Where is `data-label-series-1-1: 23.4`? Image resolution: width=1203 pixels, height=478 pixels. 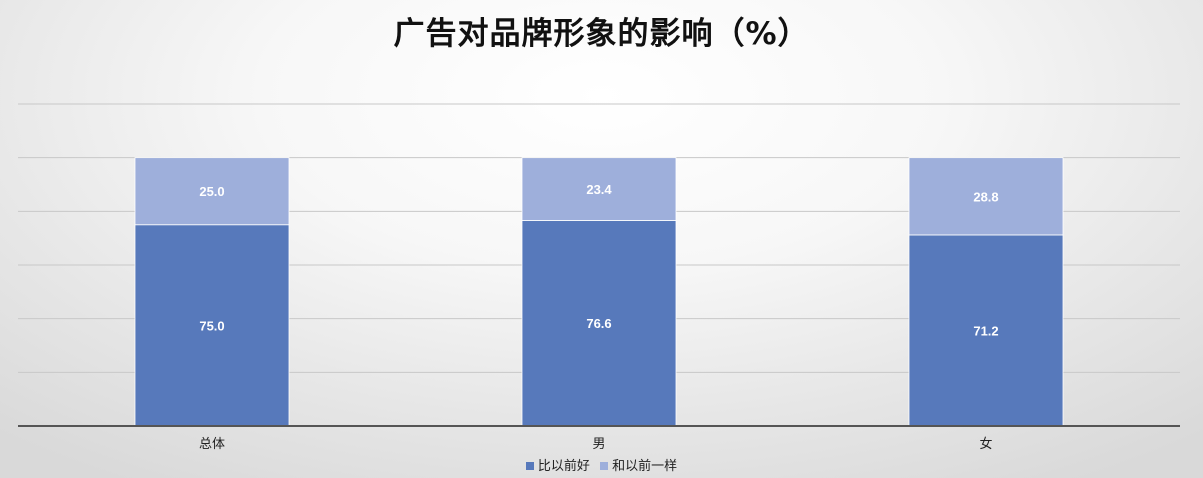 data-label-series-1-1: 23.4 is located at coordinates (599, 189).